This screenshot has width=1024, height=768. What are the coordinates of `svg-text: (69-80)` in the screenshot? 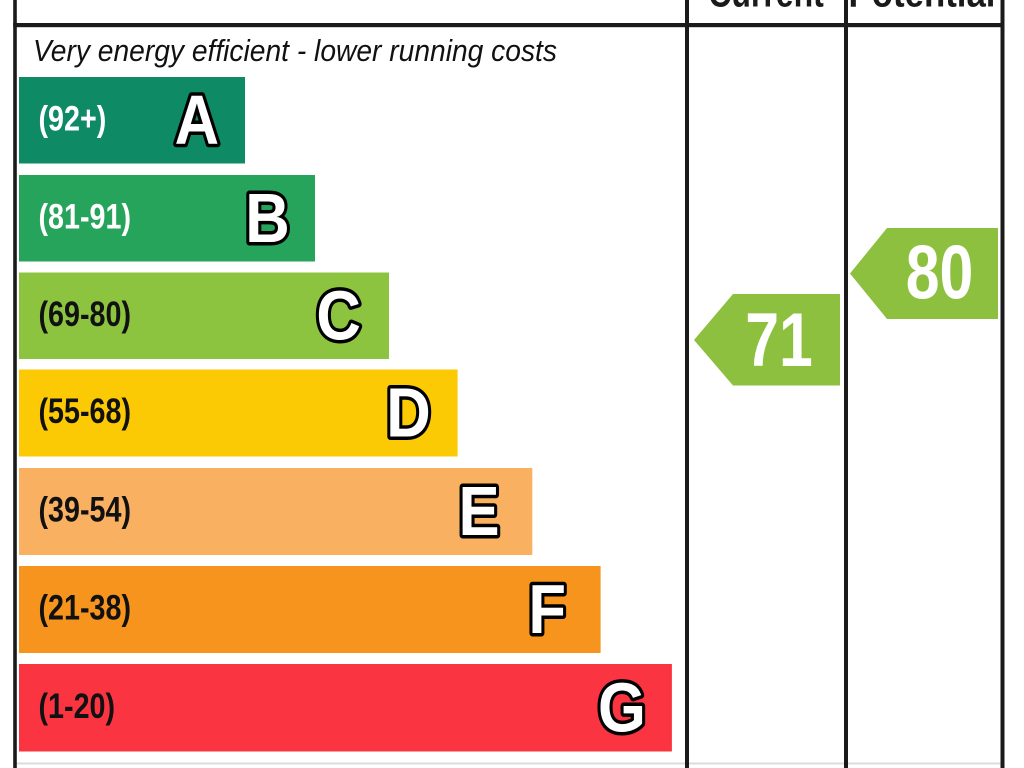 It's located at (85, 313).